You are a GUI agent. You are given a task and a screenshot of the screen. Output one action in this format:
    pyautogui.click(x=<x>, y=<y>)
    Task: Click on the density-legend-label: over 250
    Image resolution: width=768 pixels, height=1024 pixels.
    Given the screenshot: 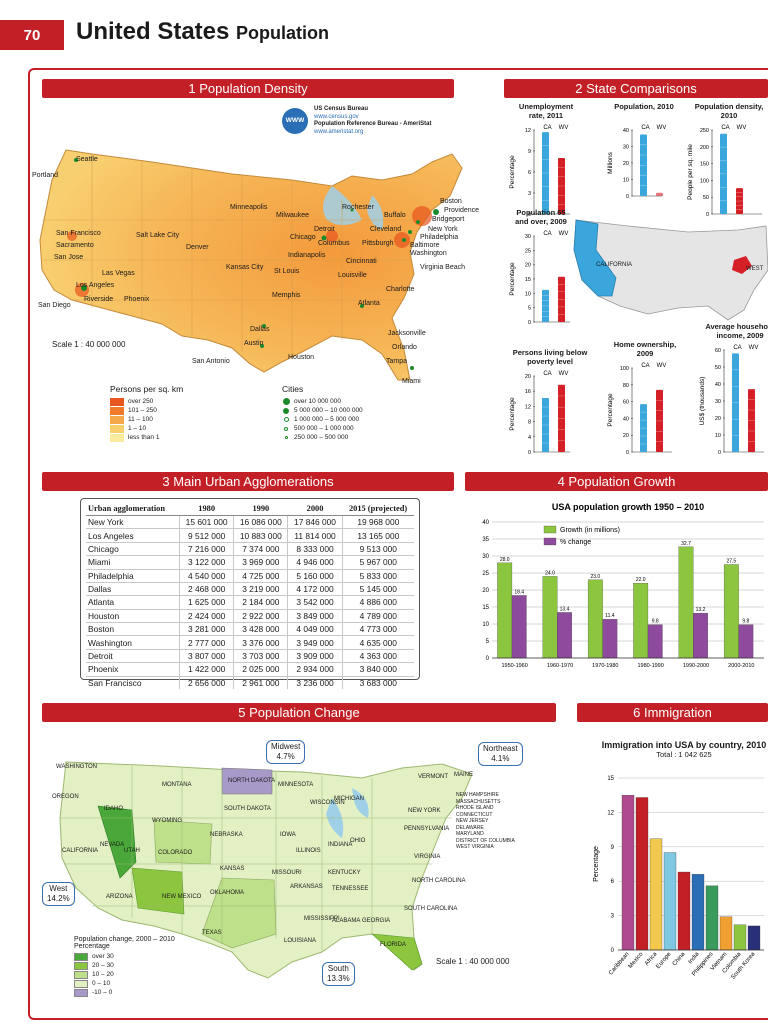 What is the action you would take?
    pyautogui.click(x=141, y=401)
    